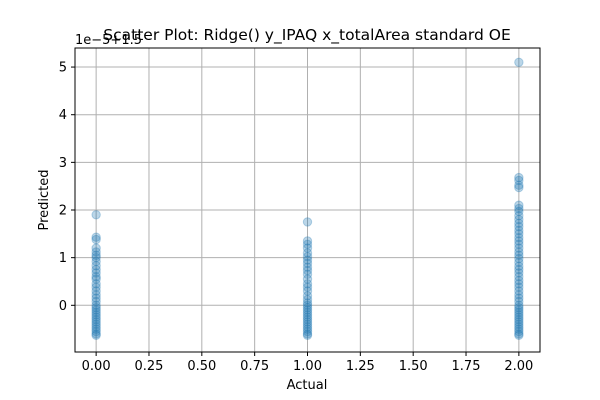  Describe the element at coordinates (63, 115) in the screenshot. I see `y-tick-label: 4` at that location.